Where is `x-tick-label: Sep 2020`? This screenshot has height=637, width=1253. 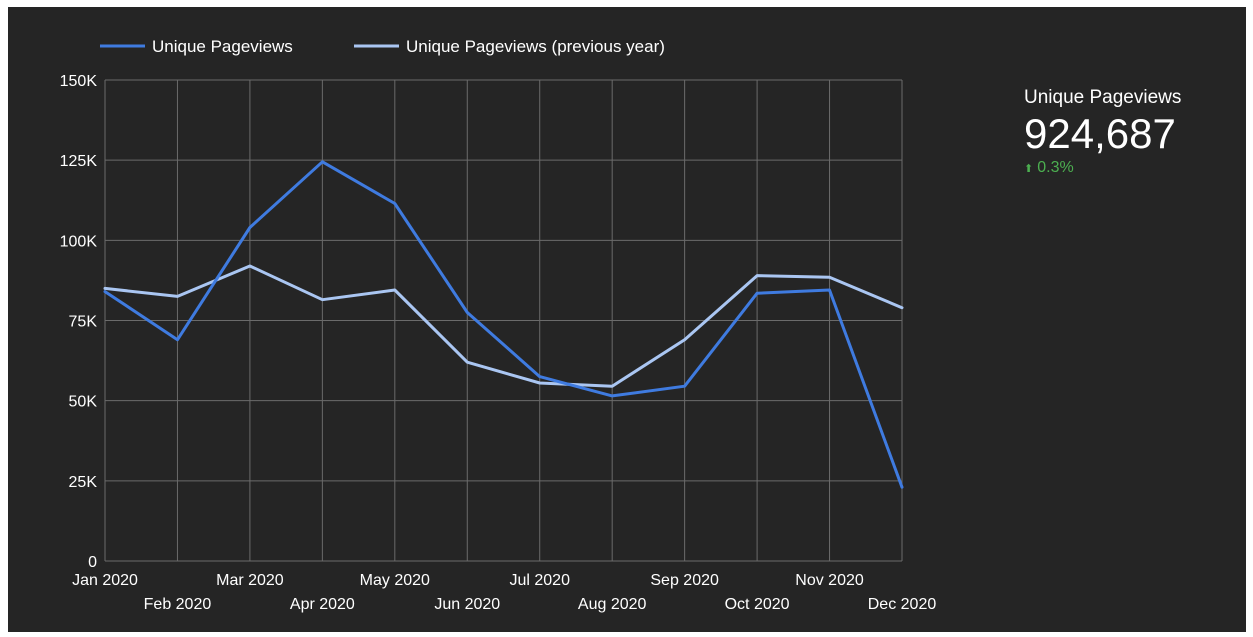
x-tick-label: Sep 2020 is located at coordinates (684, 580).